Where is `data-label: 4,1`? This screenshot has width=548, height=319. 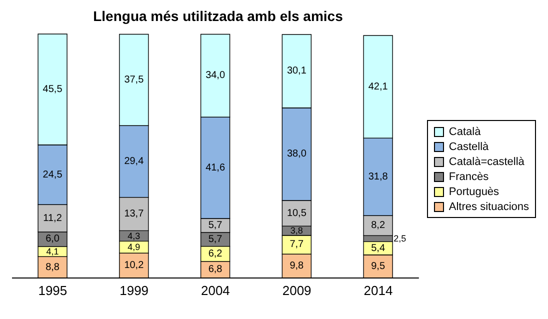
data-label: 4,1 is located at coordinates (52, 251).